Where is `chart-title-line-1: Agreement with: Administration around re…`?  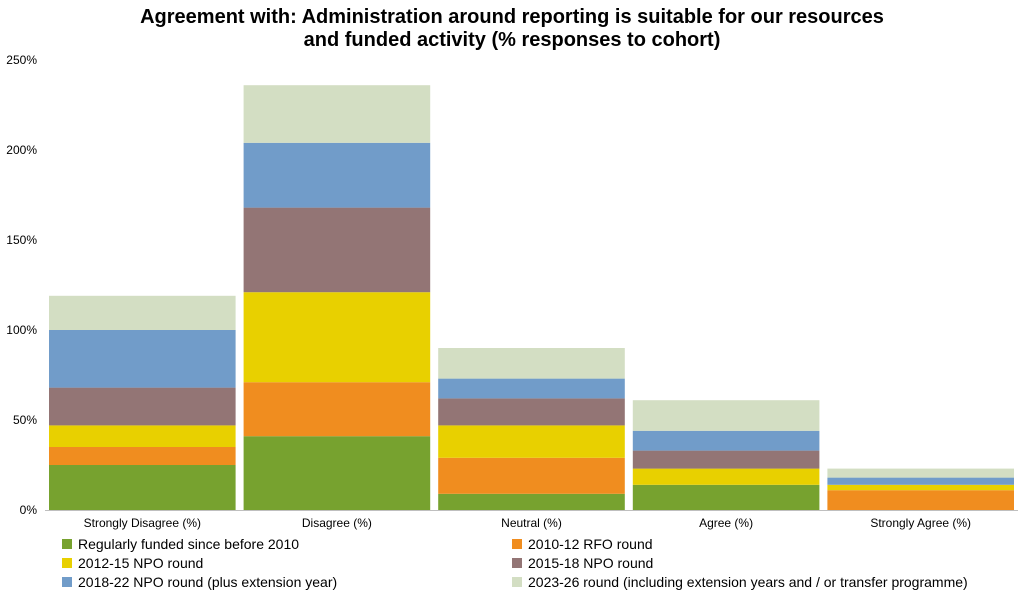
chart-title-line-1: Agreement with: Administration around re… is located at coordinates (512, 17).